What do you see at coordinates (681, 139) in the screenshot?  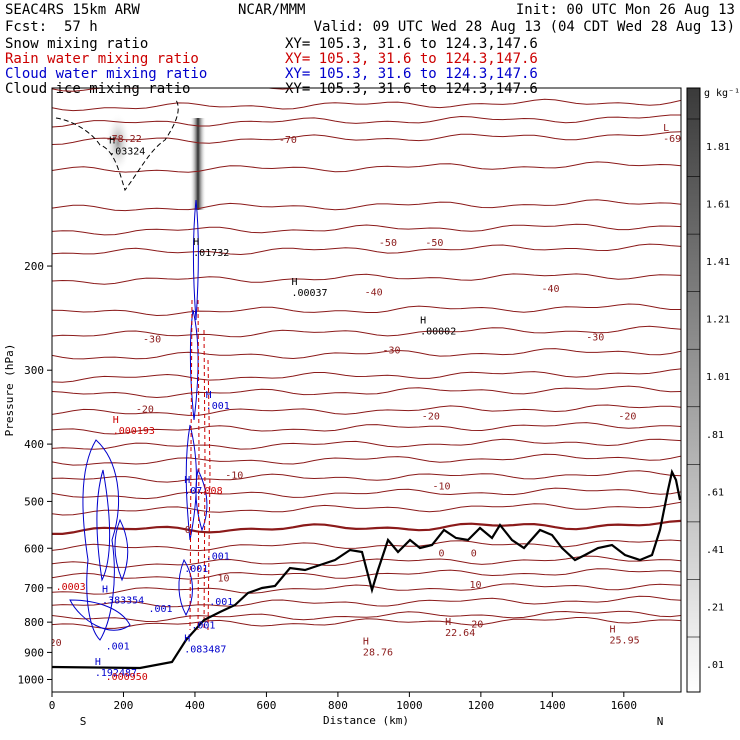 I see `extremum-value: -69.77` at bounding box center [681, 139].